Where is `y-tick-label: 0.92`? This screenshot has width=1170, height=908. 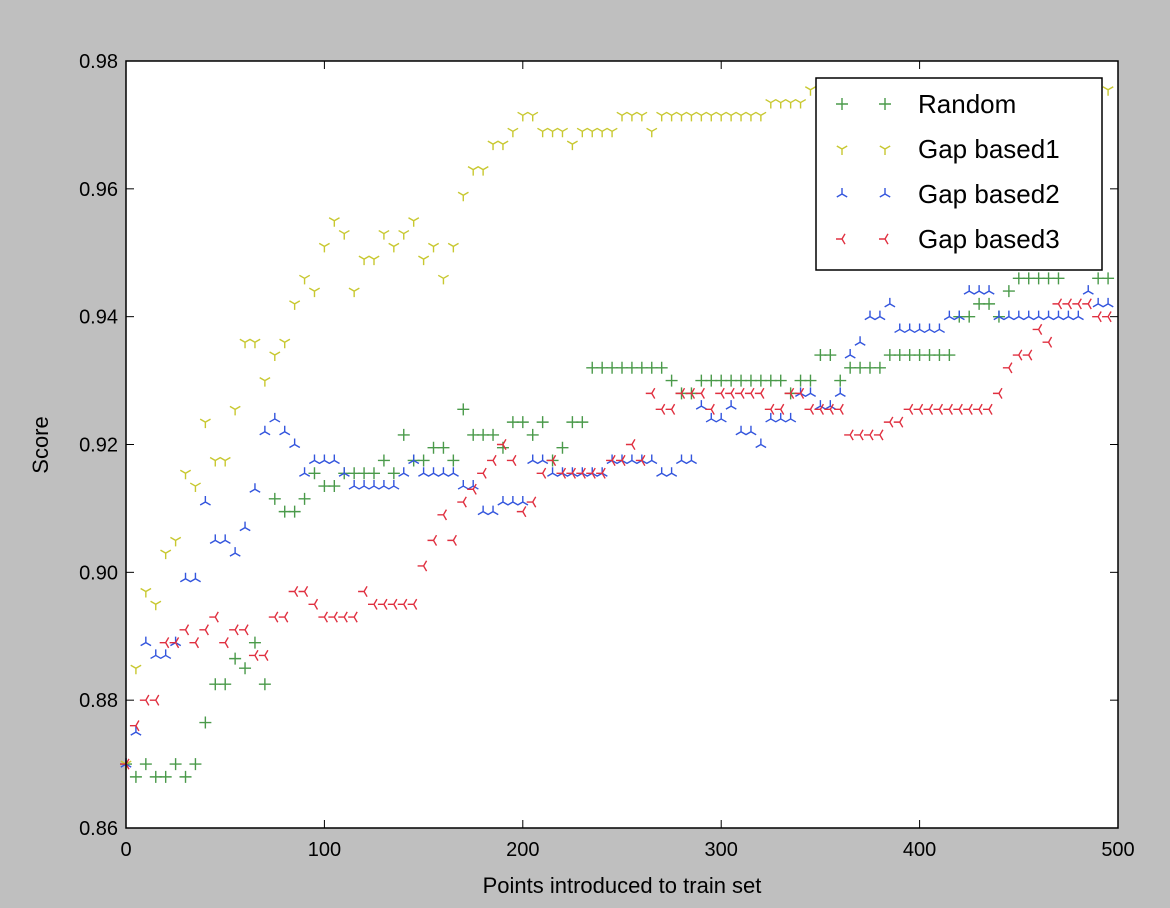
y-tick-label: 0.92 is located at coordinates (98, 446).